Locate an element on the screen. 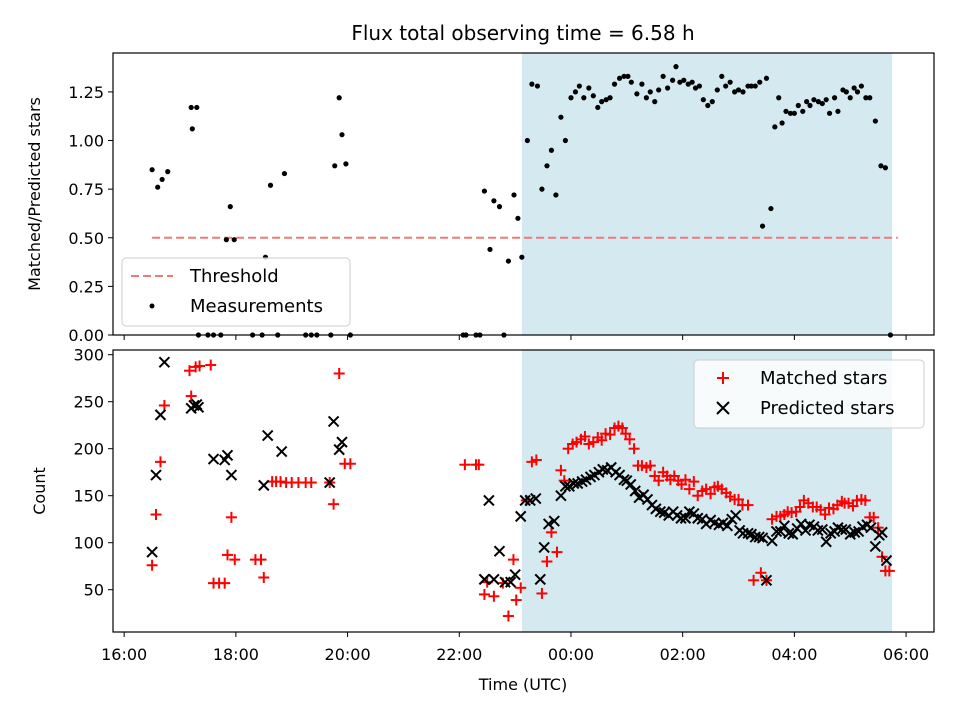 The width and height of the screenshot is (960, 720). count-y-tick-label: 200 is located at coordinates (88, 449).